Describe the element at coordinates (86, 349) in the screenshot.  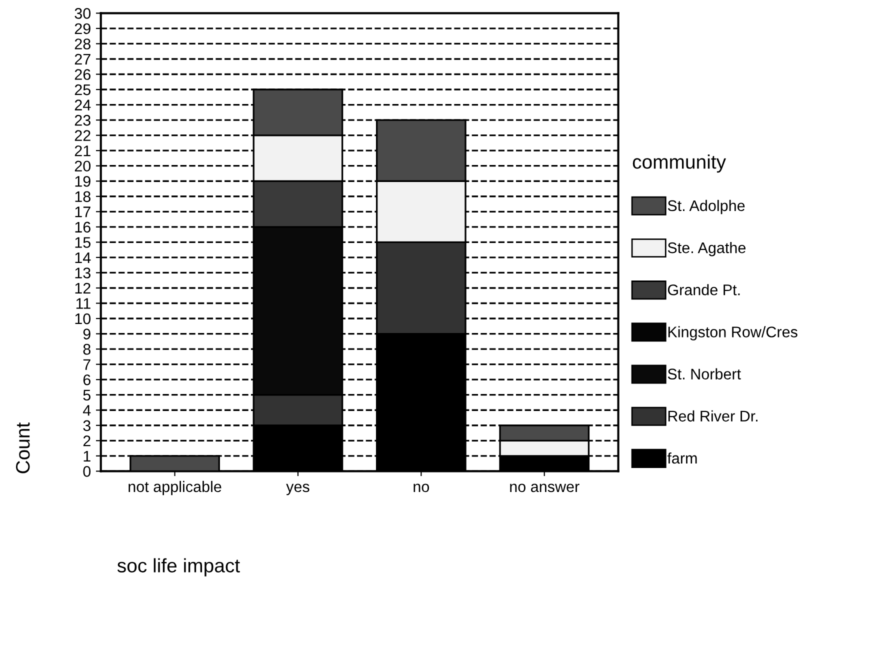
I see `y-tick-label: 8` at that location.